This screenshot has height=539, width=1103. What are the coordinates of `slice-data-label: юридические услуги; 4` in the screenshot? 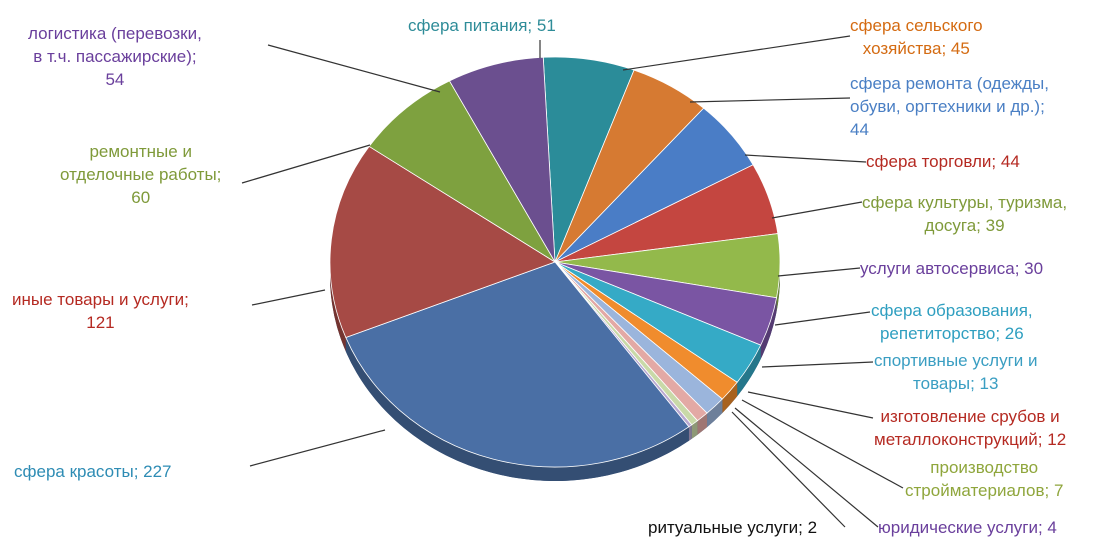 It's located at (967, 527).